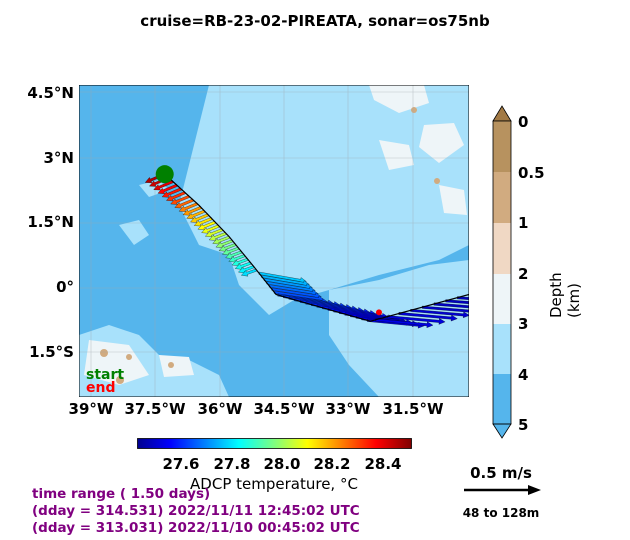 The height and width of the screenshot is (540, 630). Describe the element at coordinates (284, 409) in the screenshot. I see `lon-label-34-5w: 34.5°W` at that location.